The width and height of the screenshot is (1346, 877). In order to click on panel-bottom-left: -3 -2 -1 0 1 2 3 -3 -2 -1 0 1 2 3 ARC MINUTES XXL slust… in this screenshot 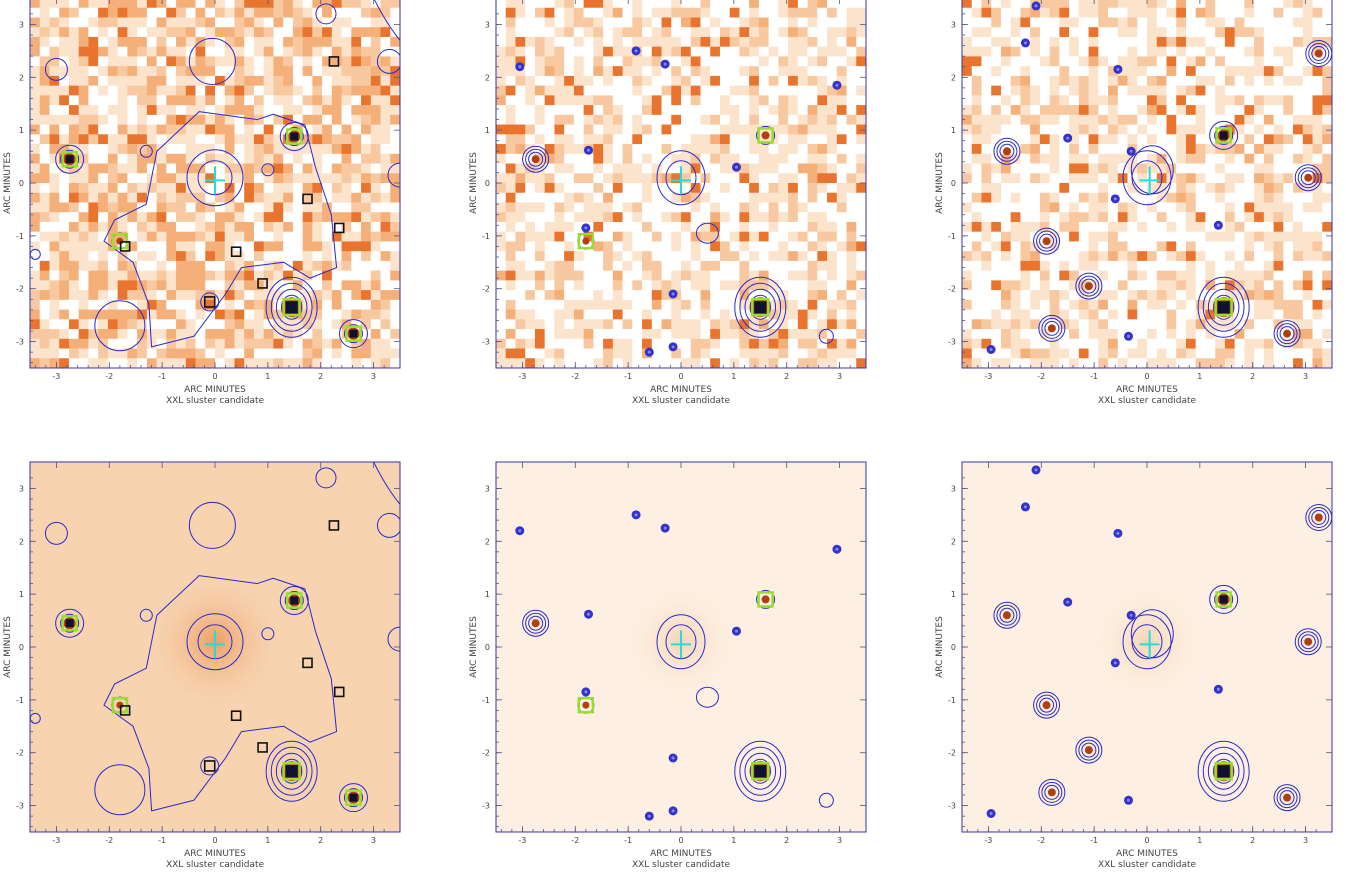, I will do `click(202, 667)`.